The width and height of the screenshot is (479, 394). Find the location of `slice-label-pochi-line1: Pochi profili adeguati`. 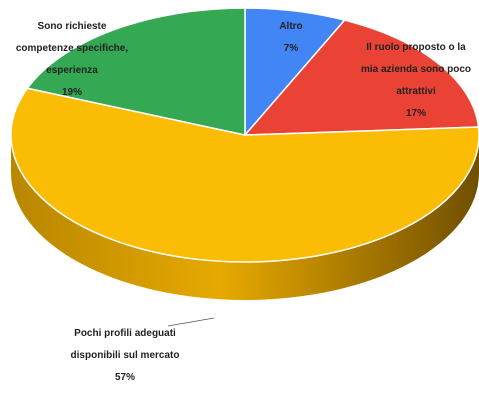

slice-label-pochi-line1: Pochi profili adeguati is located at coordinates (125, 333).